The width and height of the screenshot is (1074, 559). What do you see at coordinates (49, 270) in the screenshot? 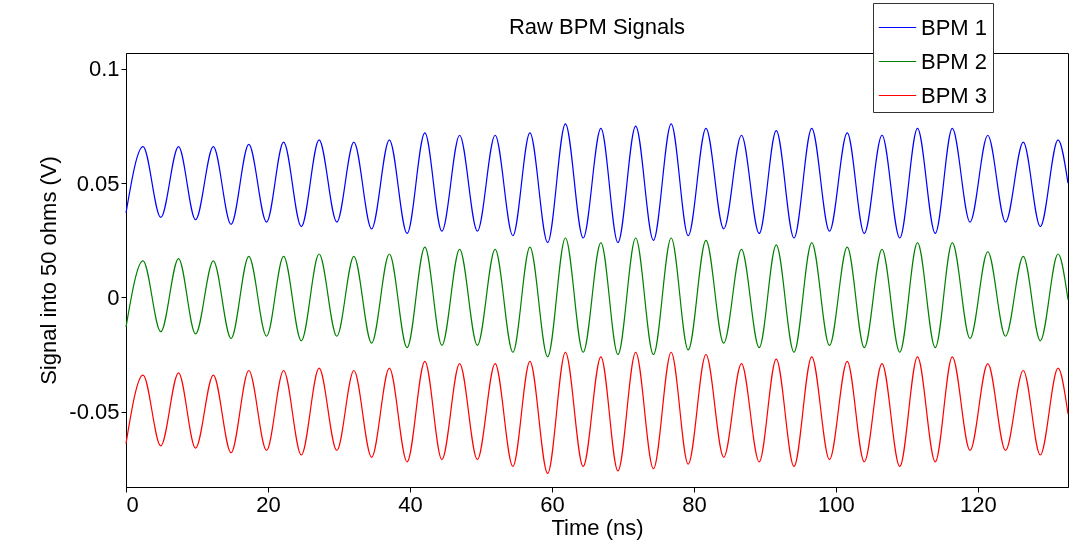
I see `y-axis-title: Signal into 50 ohms (V)` at bounding box center [49, 270].